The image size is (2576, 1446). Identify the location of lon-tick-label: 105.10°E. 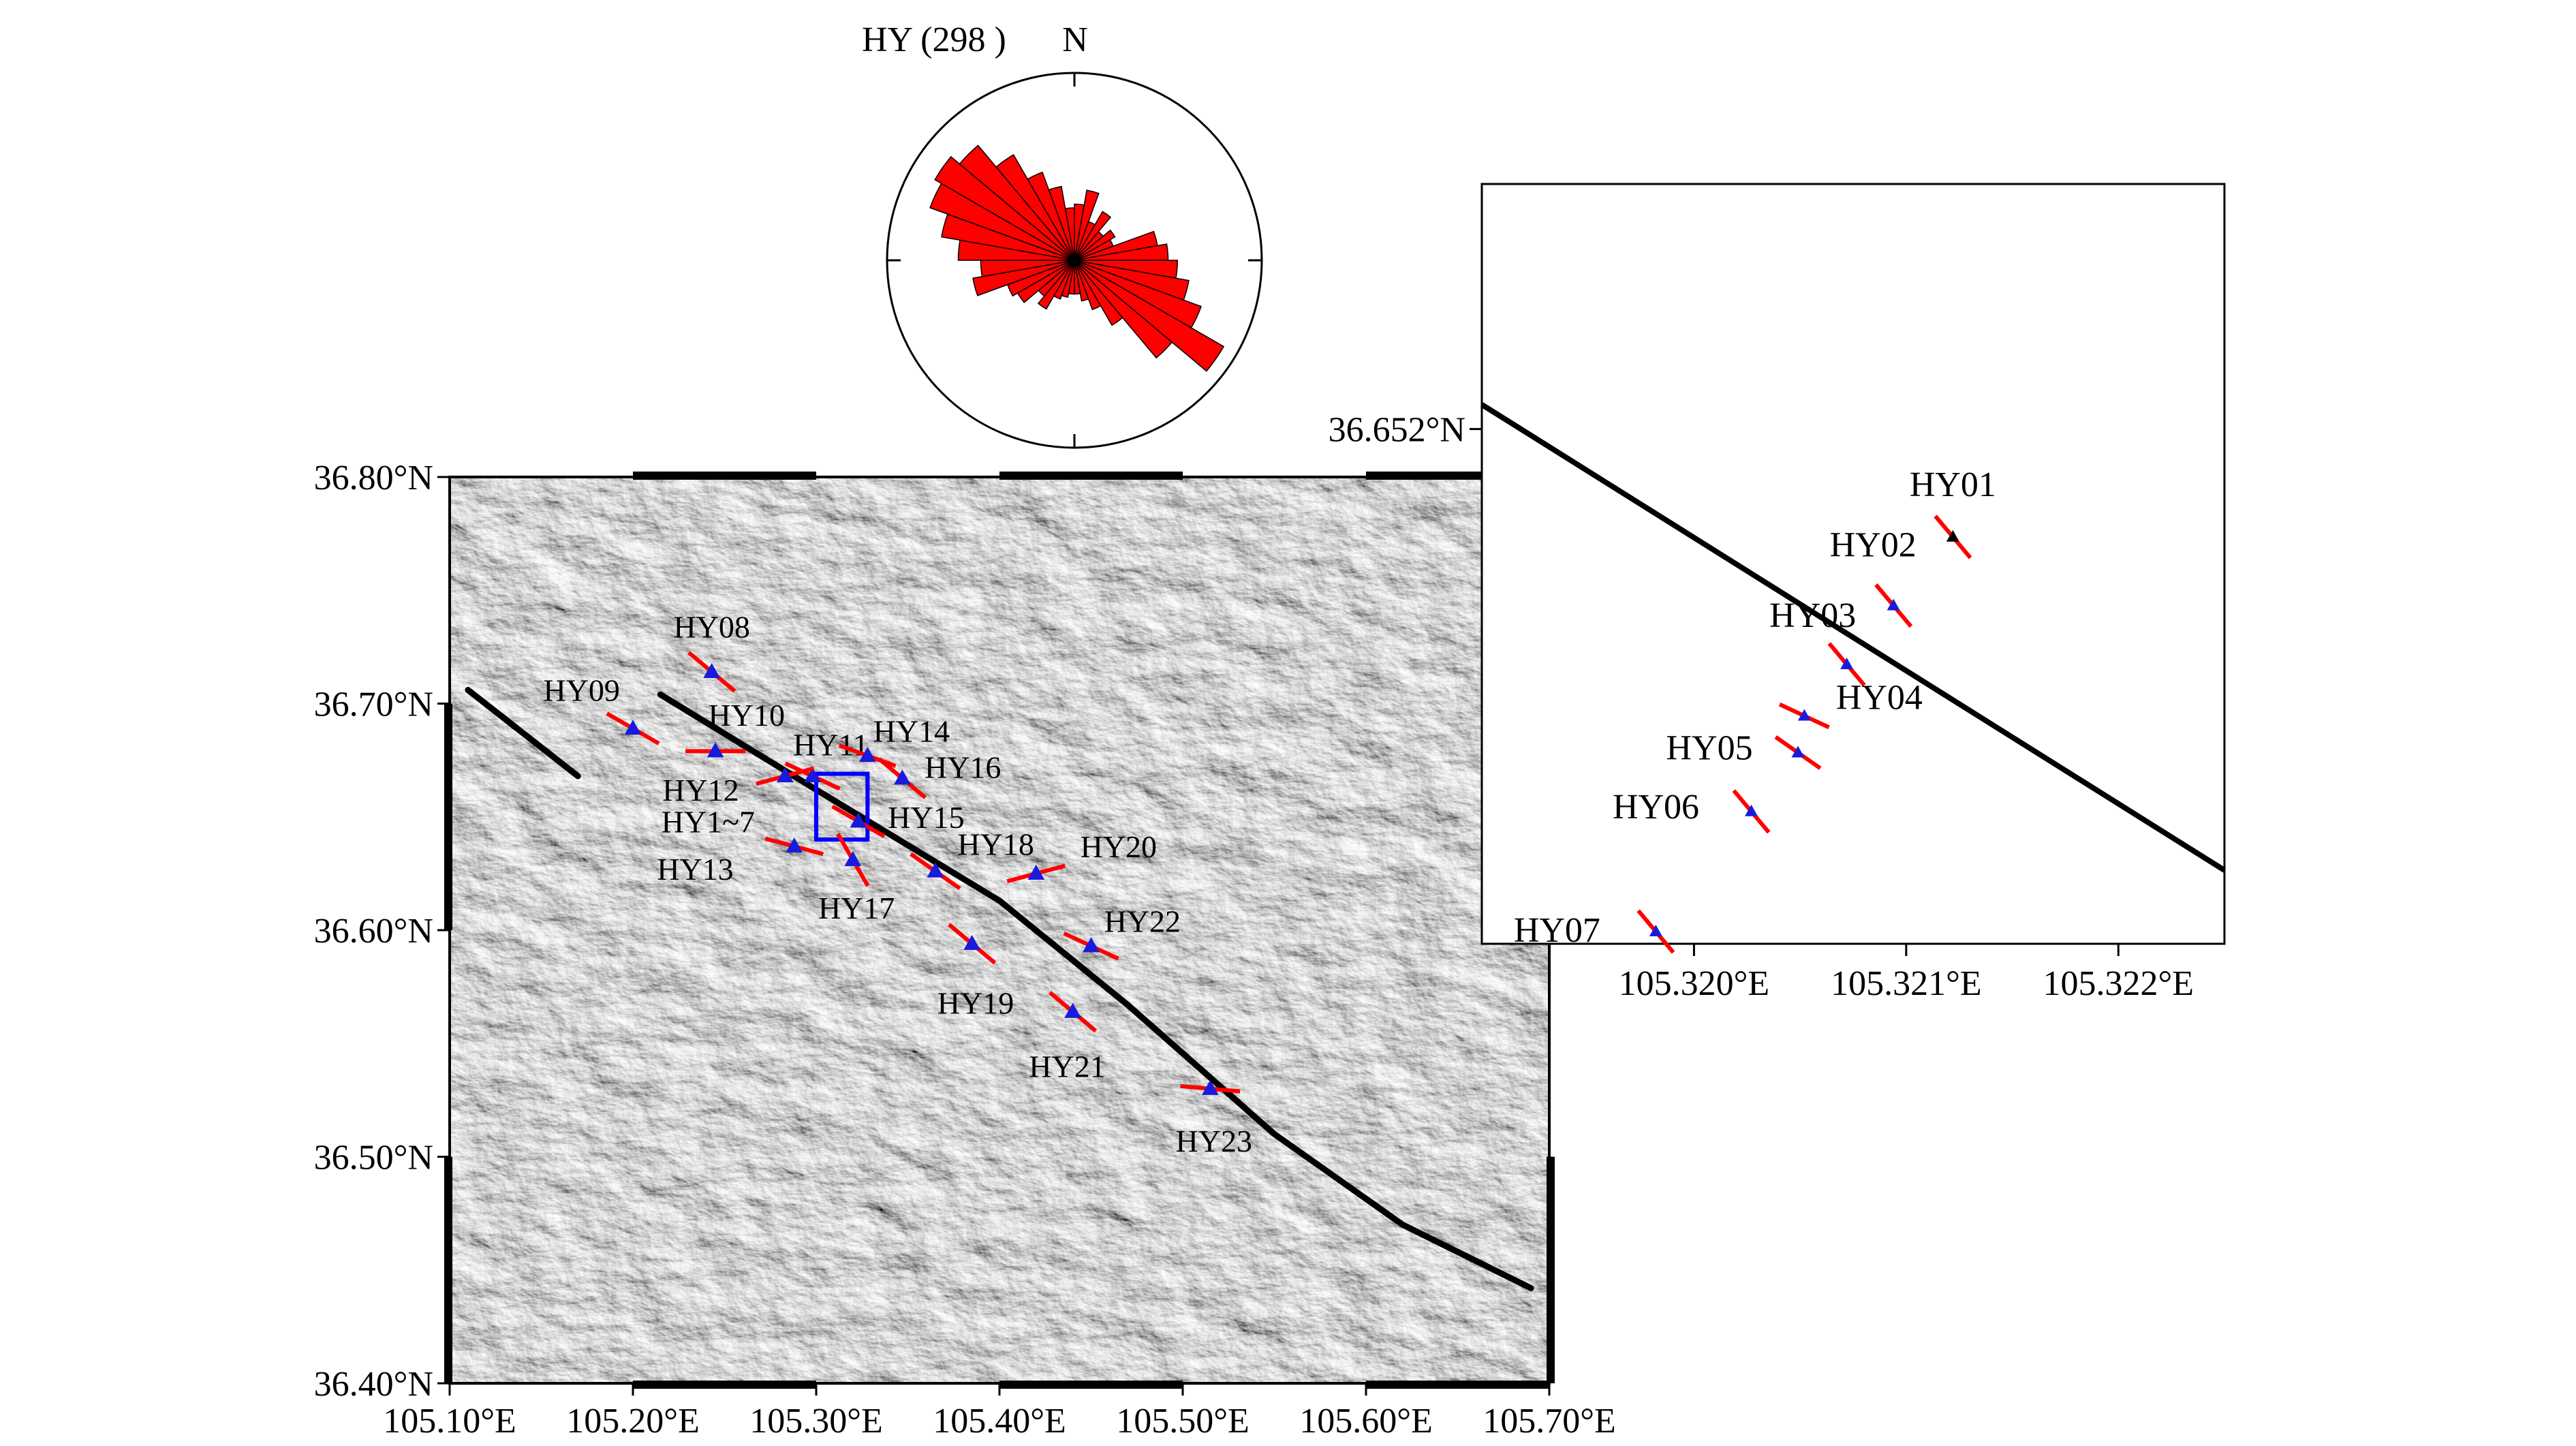
(449, 1421).